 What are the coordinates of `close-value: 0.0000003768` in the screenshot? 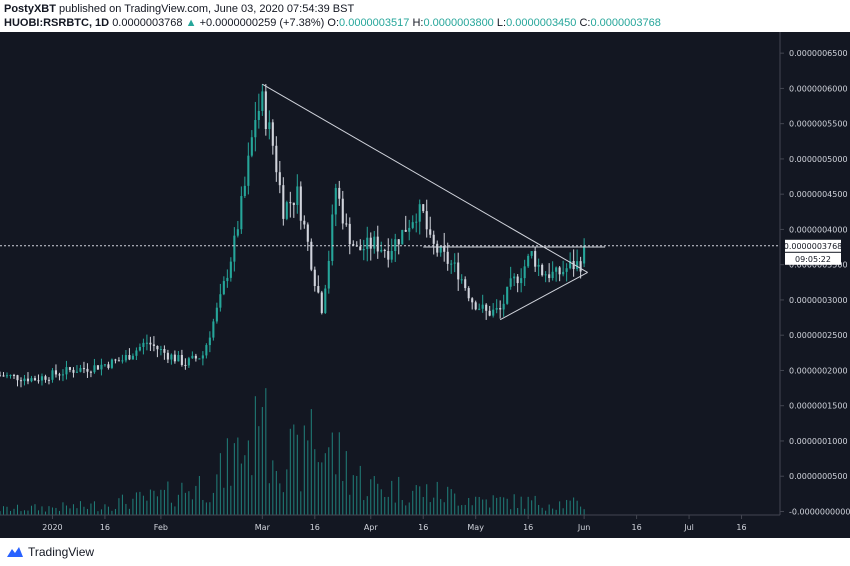 It's located at (625, 23).